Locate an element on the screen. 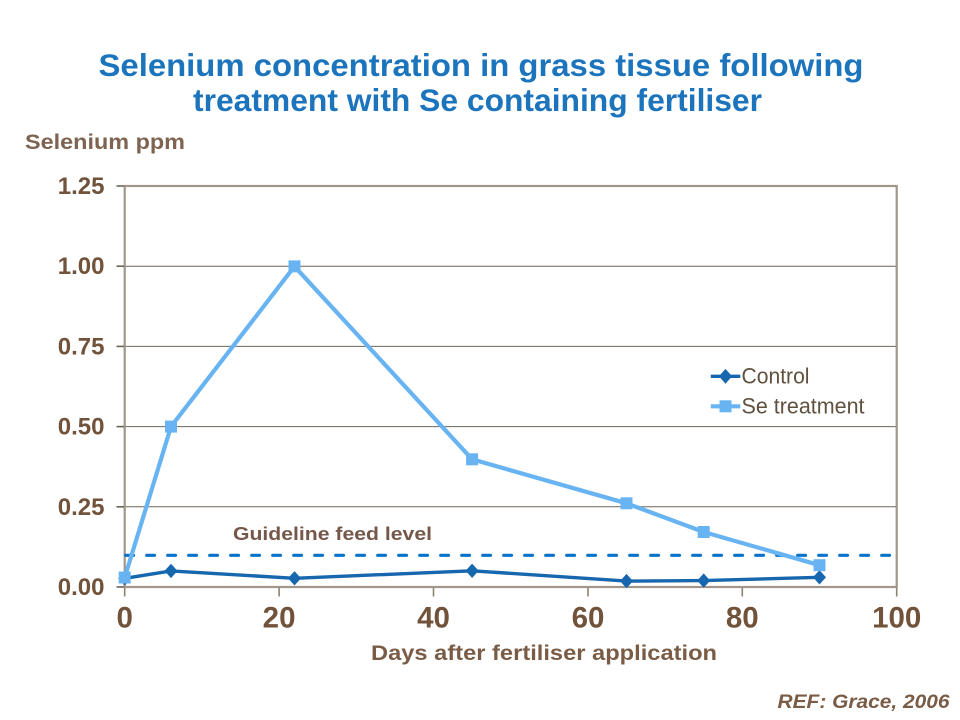  svg-text: 20 is located at coordinates (279, 618).